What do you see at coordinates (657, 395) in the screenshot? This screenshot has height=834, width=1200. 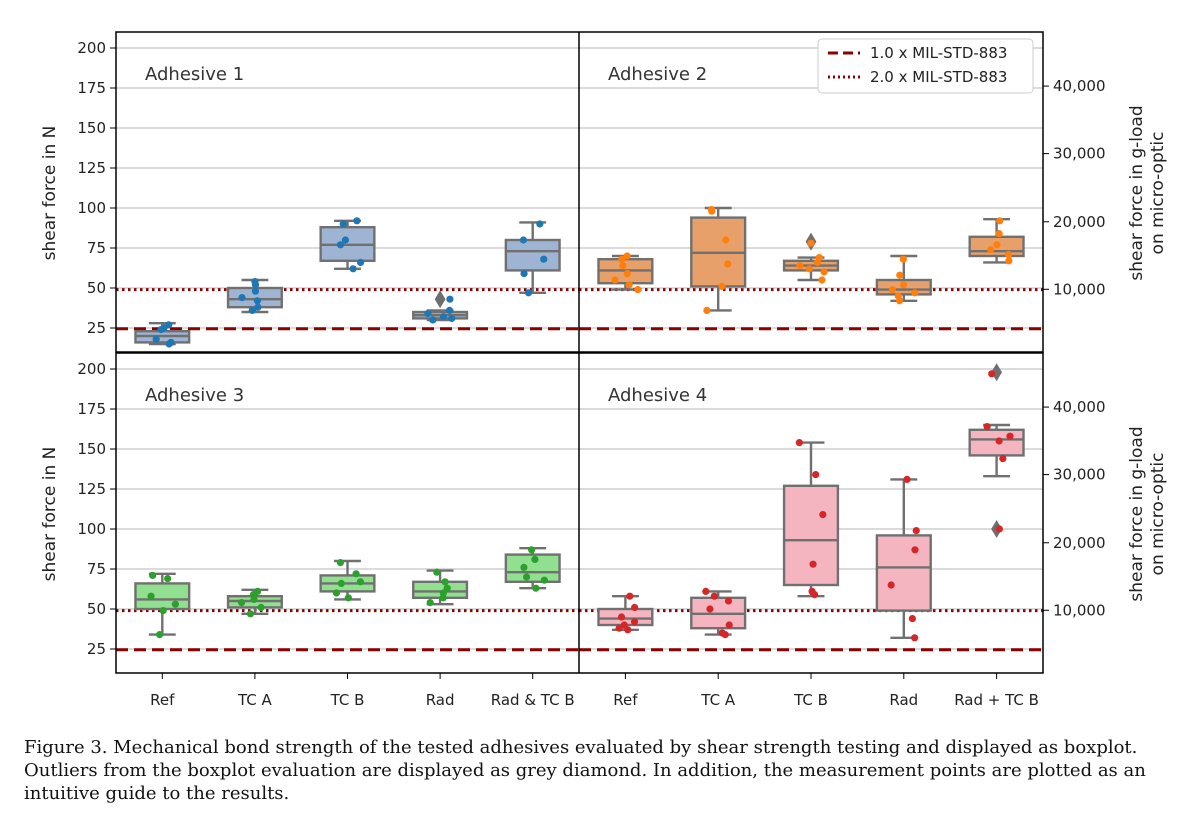 I see `panel-title-4: Adhesive 4` at bounding box center [657, 395].